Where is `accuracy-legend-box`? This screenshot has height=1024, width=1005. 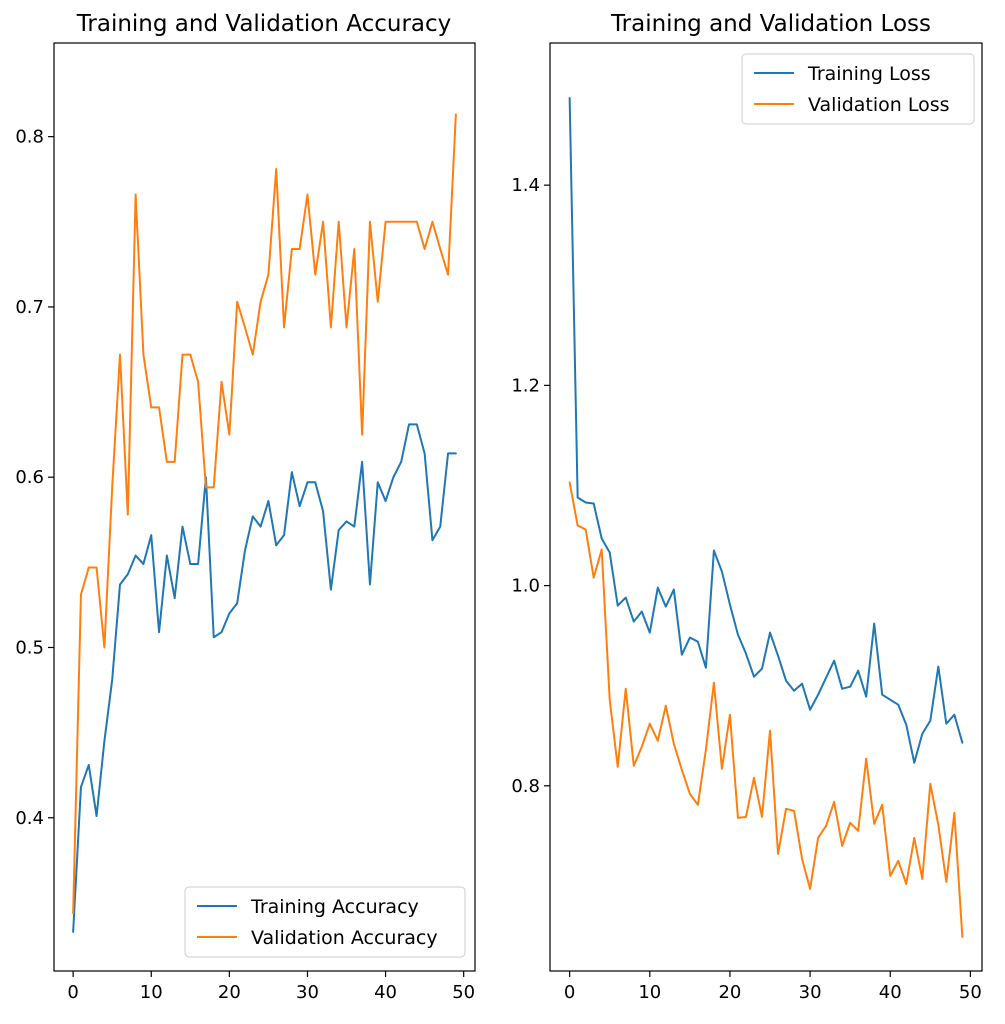
accuracy-legend-box is located at coordinates (325, 922).